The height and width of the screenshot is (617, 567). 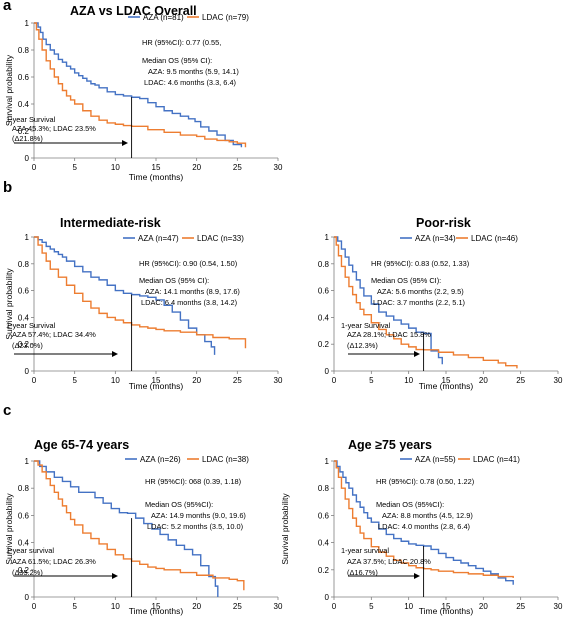 What do you see at coordinates (198, 515) in the screenshot?
I see `median-os-aza: AZA: 14.9 months (9.0, 19.6)` at bounding box center [198, 515].